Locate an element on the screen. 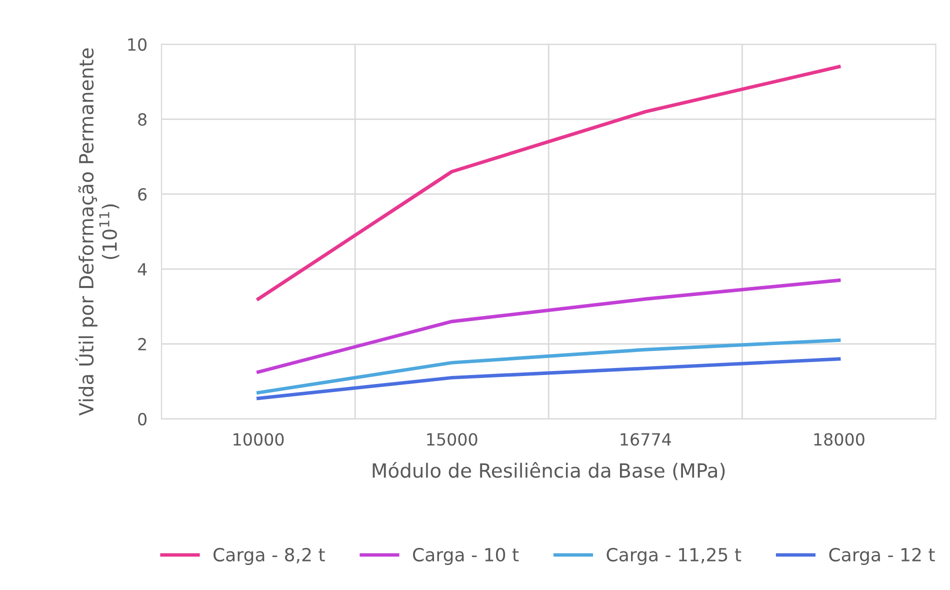  x-tick-label: 16774 is located at coordinates (645, 439).